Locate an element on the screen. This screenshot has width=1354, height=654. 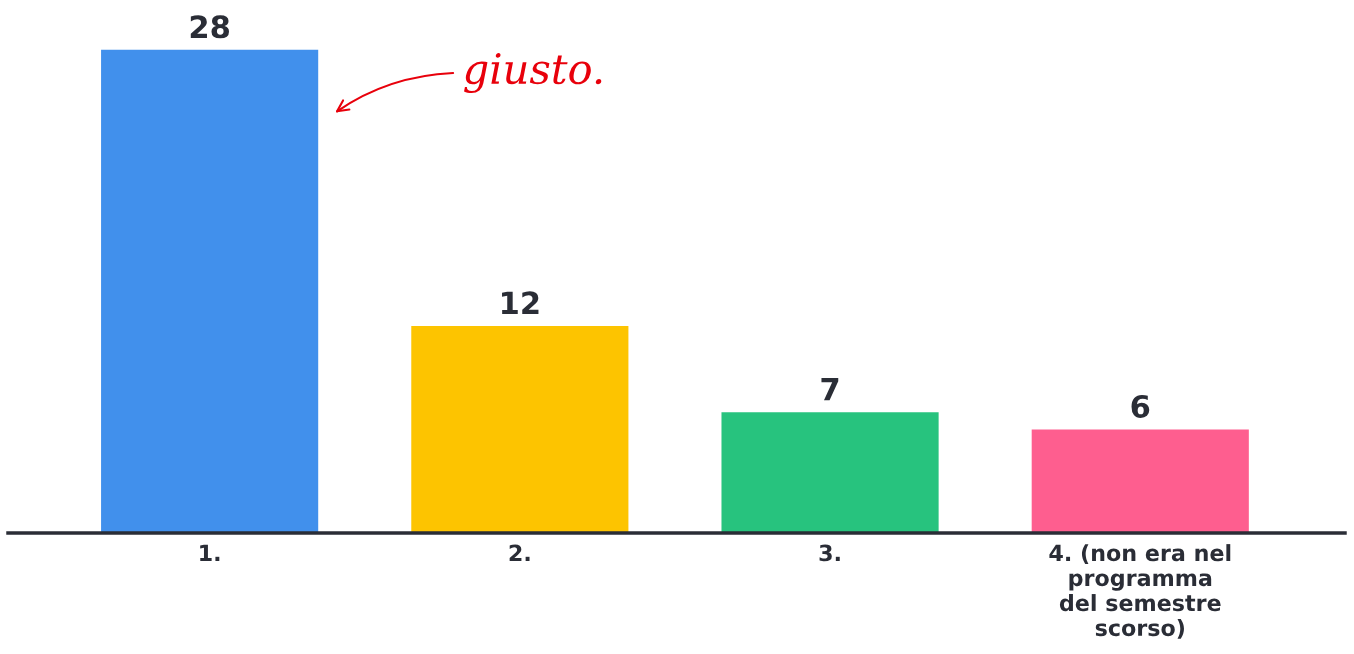
x-tick-label: 2. is located at coordinates (519, 552).